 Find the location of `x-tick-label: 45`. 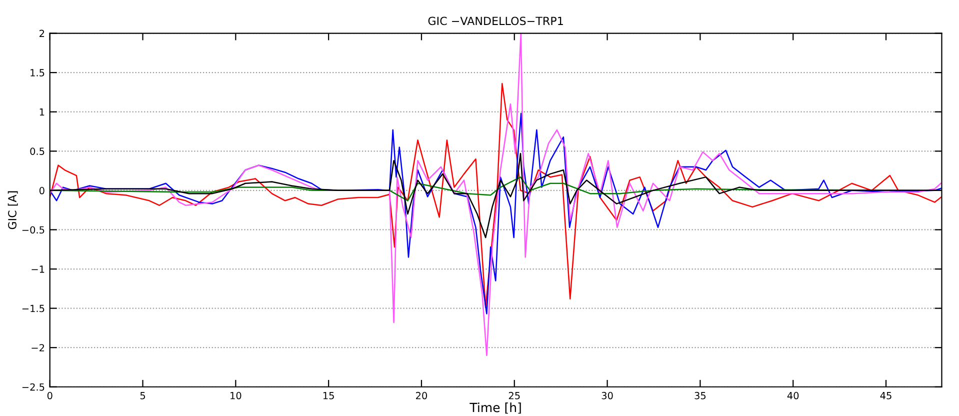

x-tick-label: 45 is located at coordinates (886, 396).